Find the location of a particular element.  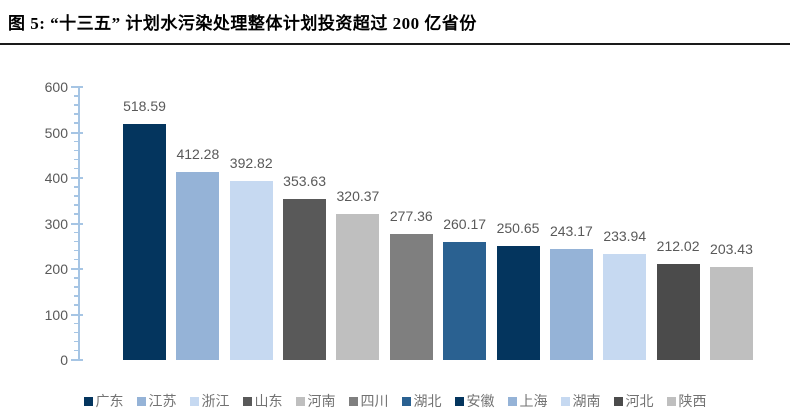

bar-value-label: 518.59 is located at coordinates (144, 106).